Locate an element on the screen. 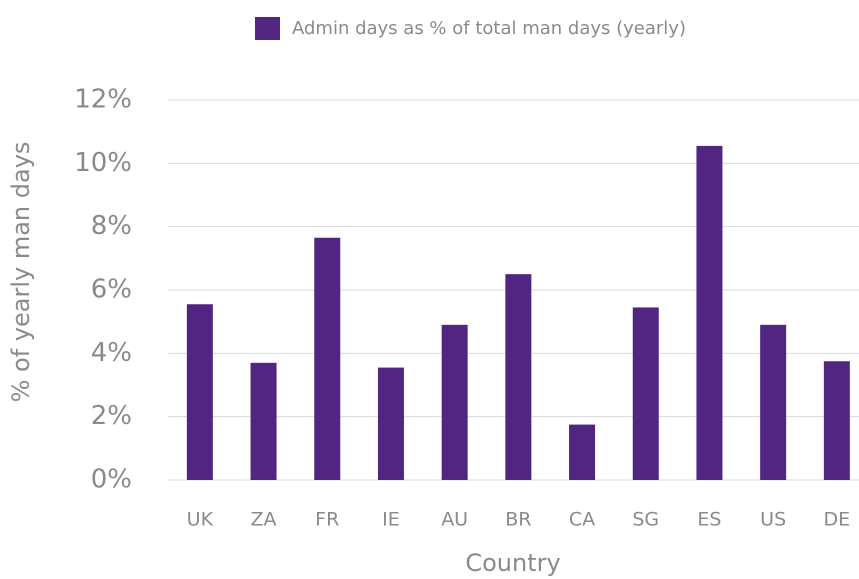 Image resolution: width=859 pixels, height=579 pixels. x-tick-label: AU is located at coordinates (454, 520).